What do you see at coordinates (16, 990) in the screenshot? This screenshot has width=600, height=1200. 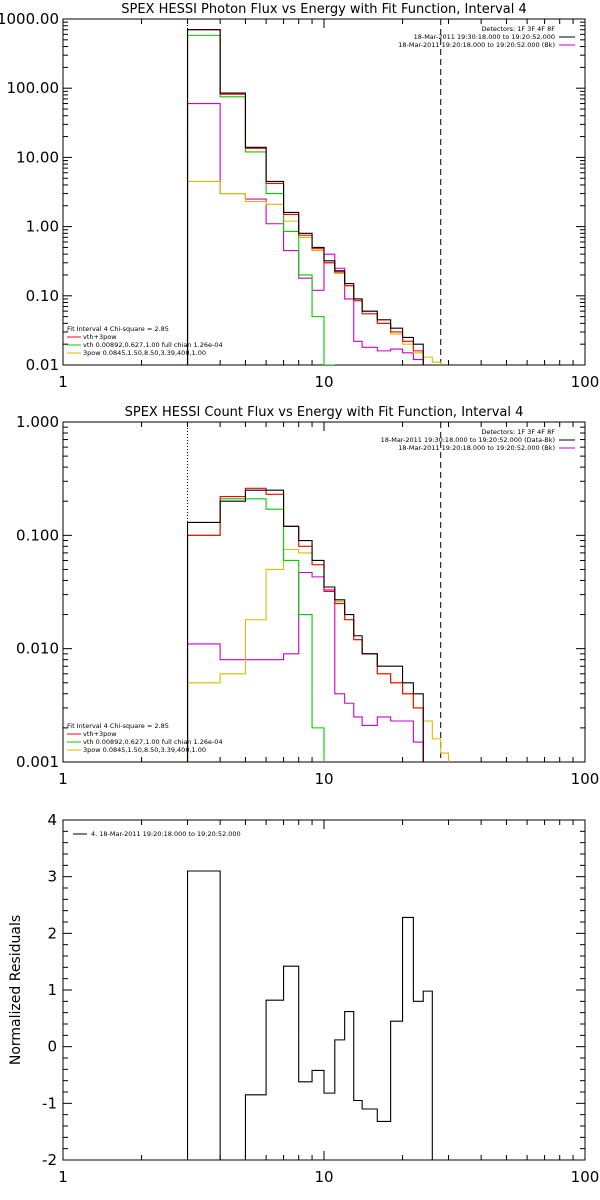 I see `y-axis-label: Normalized Residuals` at bounding box center [16, 990].